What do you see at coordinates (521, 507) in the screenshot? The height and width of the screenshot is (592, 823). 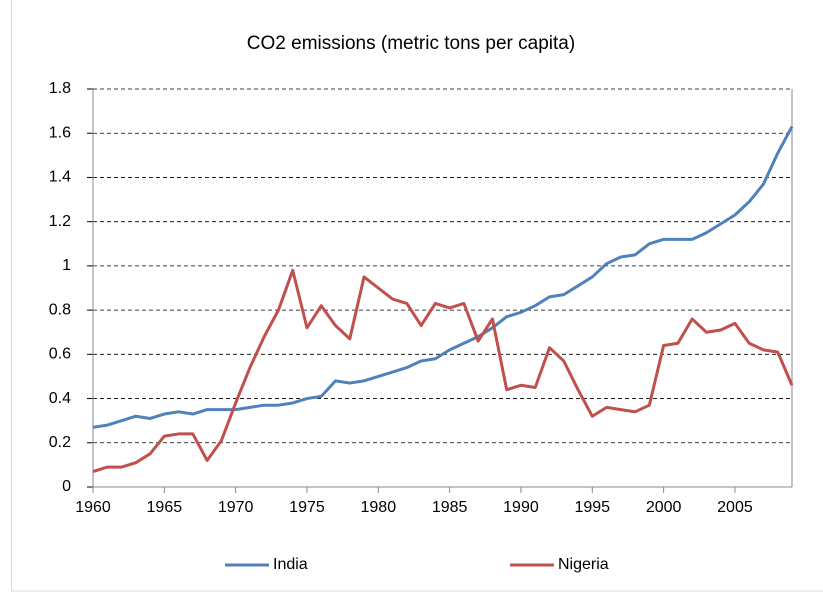 I see `x-tick-label: 1990` at bounding box center [521, 507].